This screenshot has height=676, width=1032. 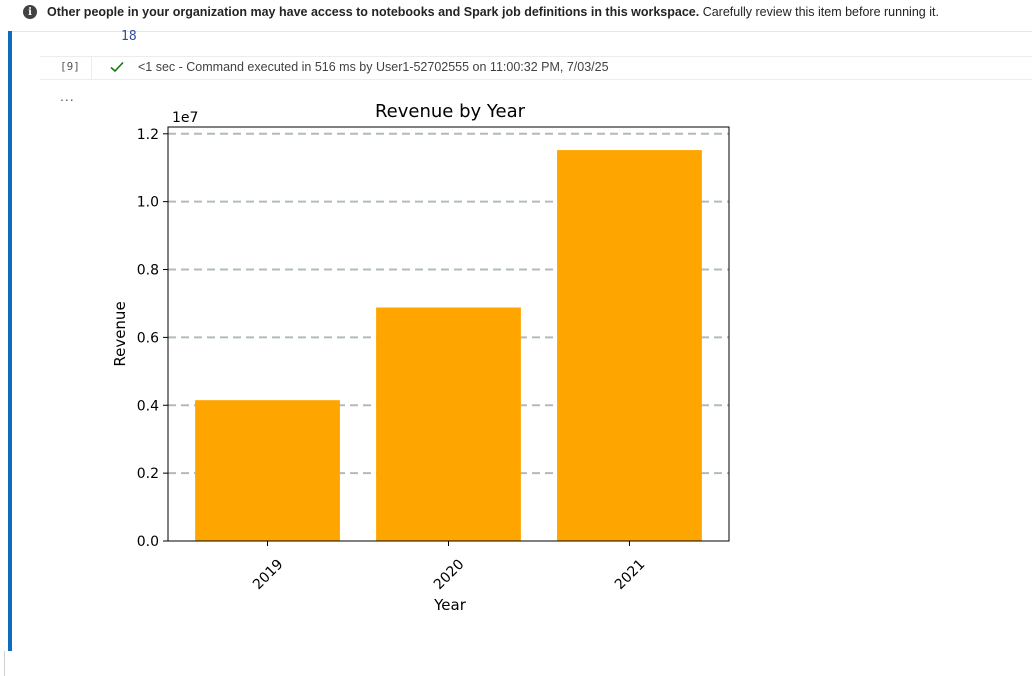 I want to click on x-tick-label: 2019, so click(x=268, y=574).